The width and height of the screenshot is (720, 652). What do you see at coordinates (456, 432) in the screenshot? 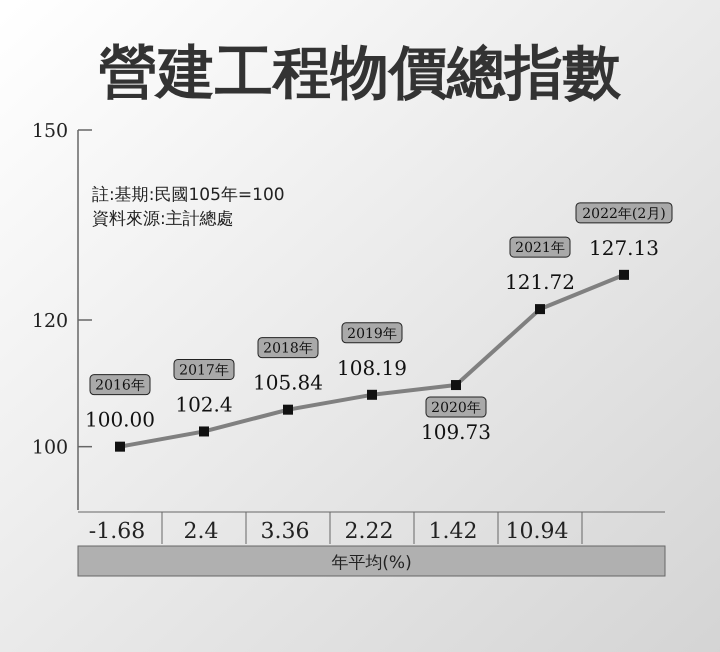
I see `data-label: 109.73` at bounding box center [456, 432].